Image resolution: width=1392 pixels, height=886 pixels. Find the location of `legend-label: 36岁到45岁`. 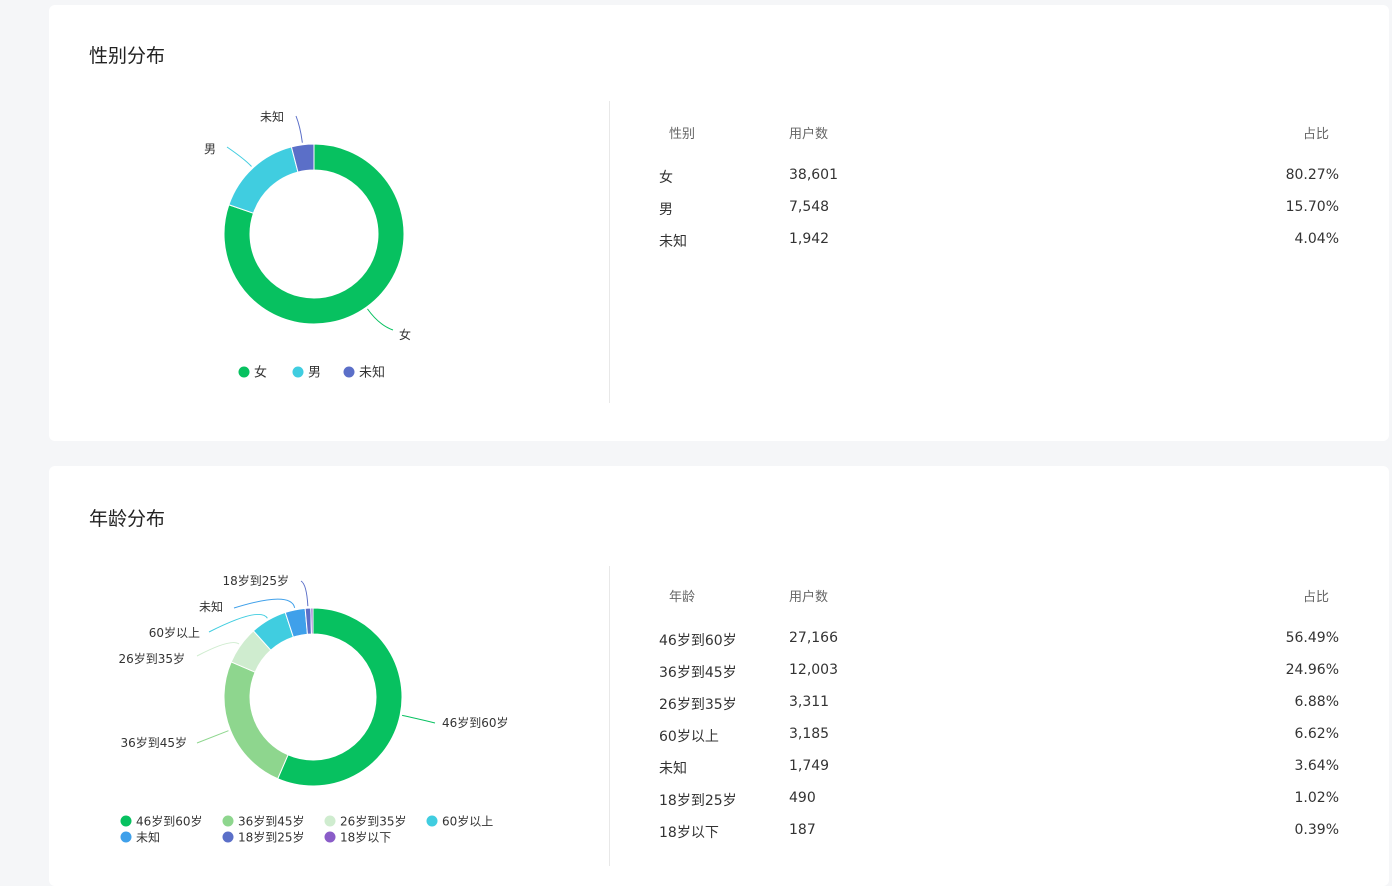

legend-label: 36岁到45岁 is located at coordinates (271, 821).